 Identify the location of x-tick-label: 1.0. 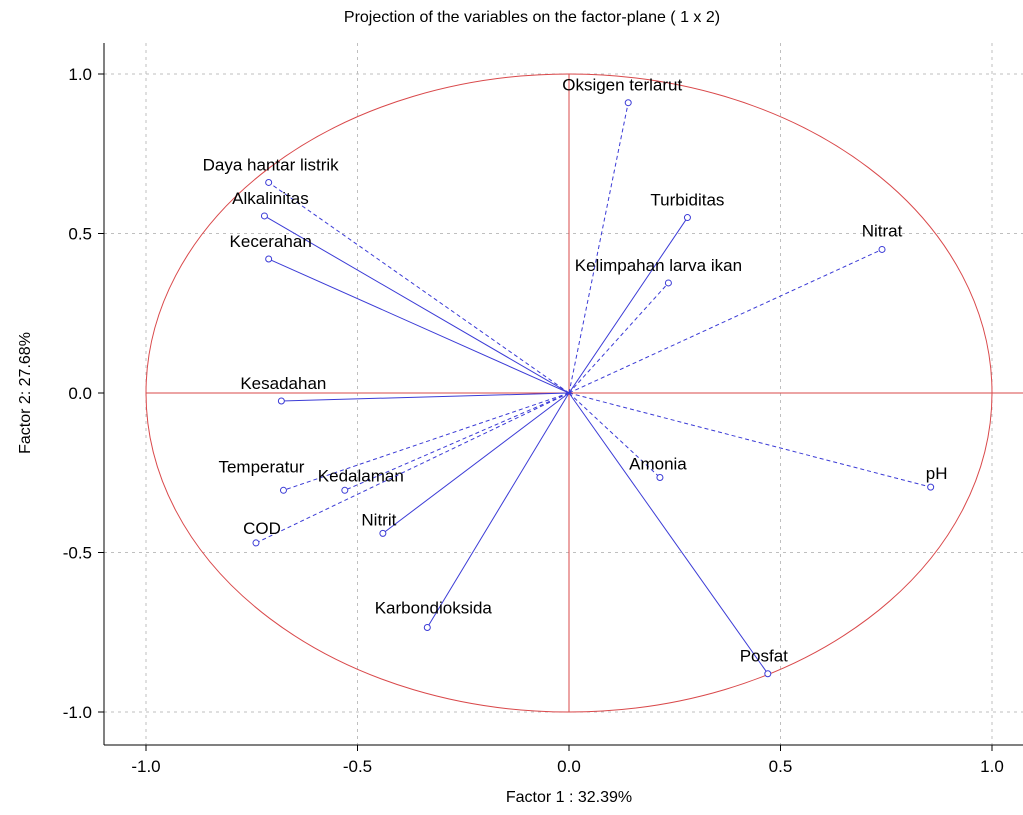
(992, 766).